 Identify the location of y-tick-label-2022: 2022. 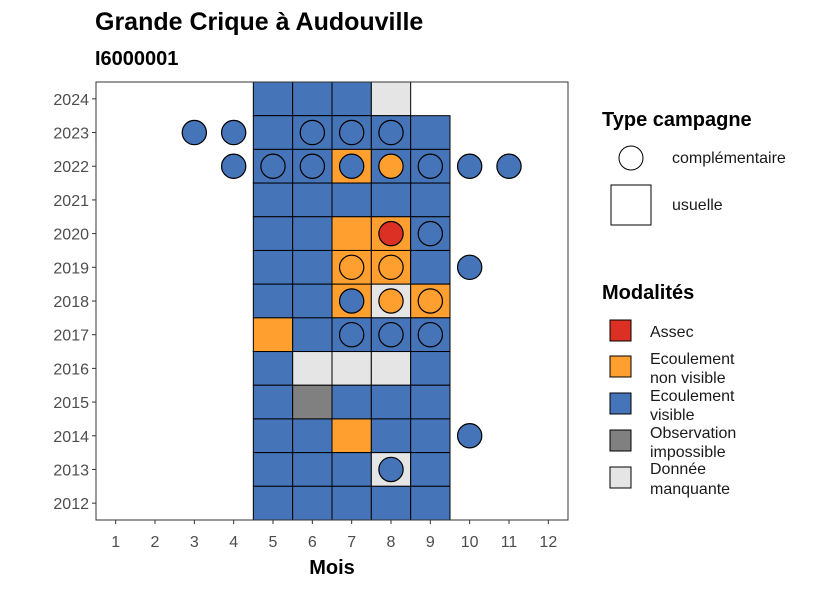
(71, 167).